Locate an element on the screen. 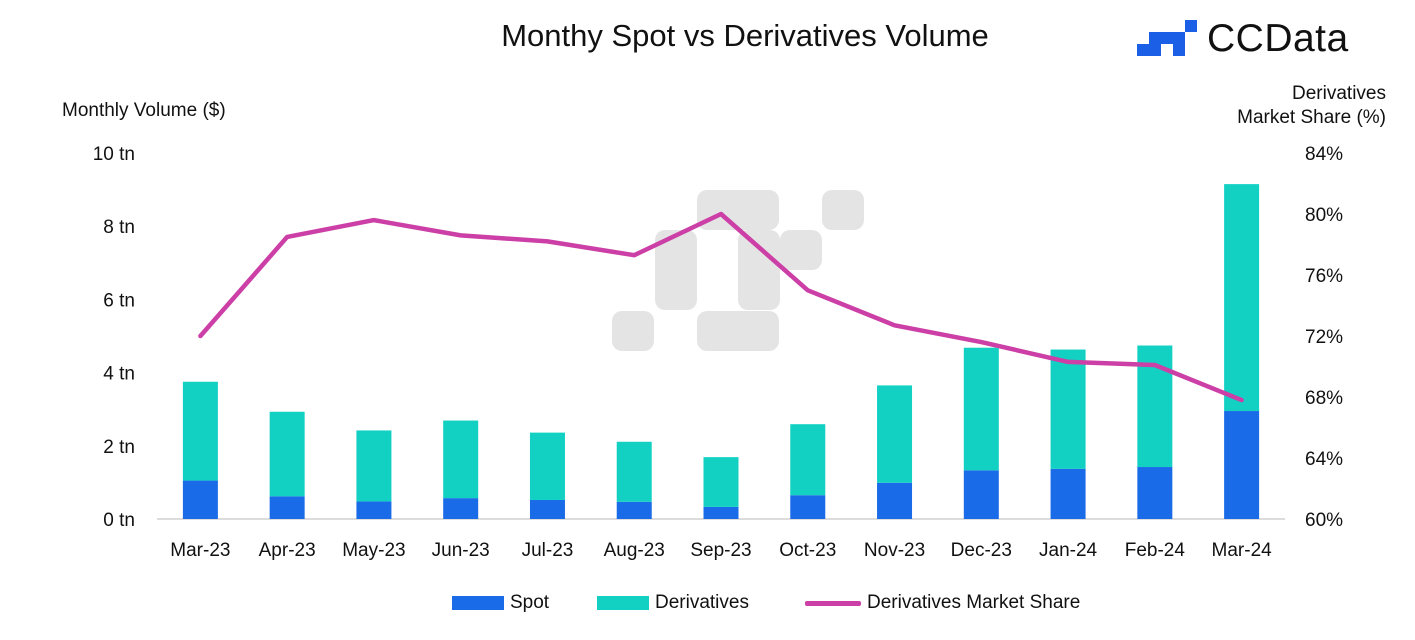 Image resolution: width=1415 pixels, height=640 pixels. legend-swatch-market-share is located at coordinates (833, 603).